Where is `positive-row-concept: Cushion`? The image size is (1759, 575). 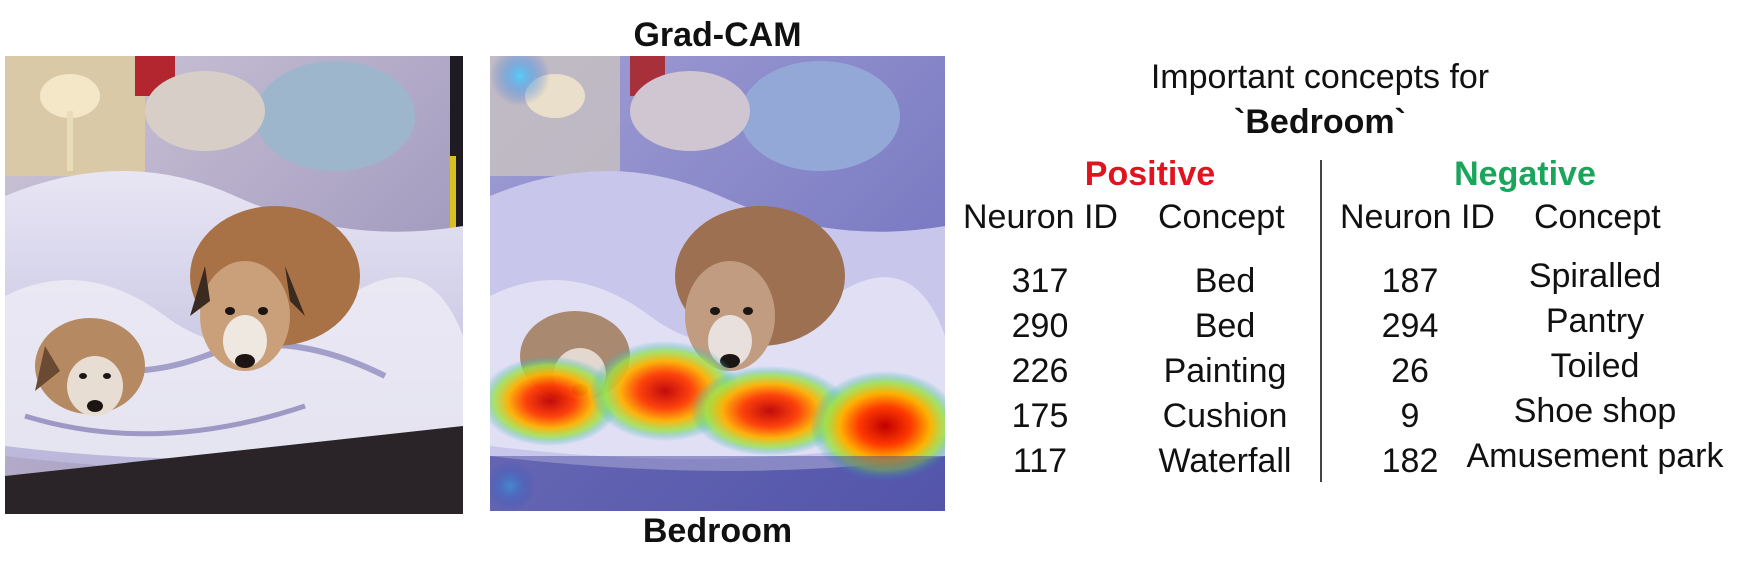
positive-row-concept: Cushion is located at coordinates (1225, 416).